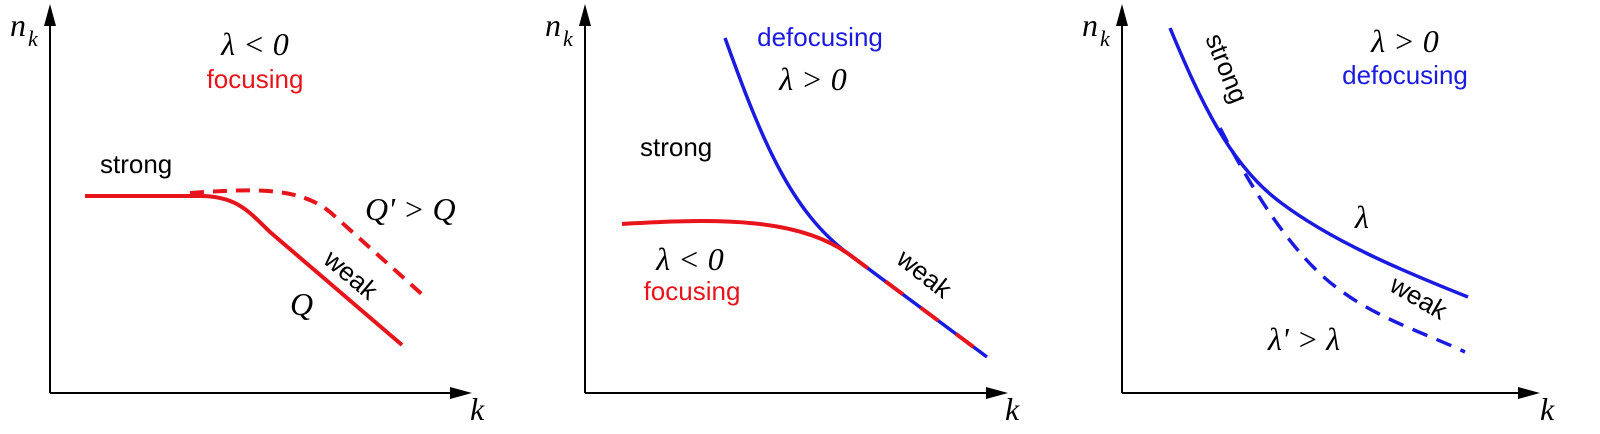 The width and height of the screenshot is (1600, 434). I want to click on regime: focusing, so click(255, 79).